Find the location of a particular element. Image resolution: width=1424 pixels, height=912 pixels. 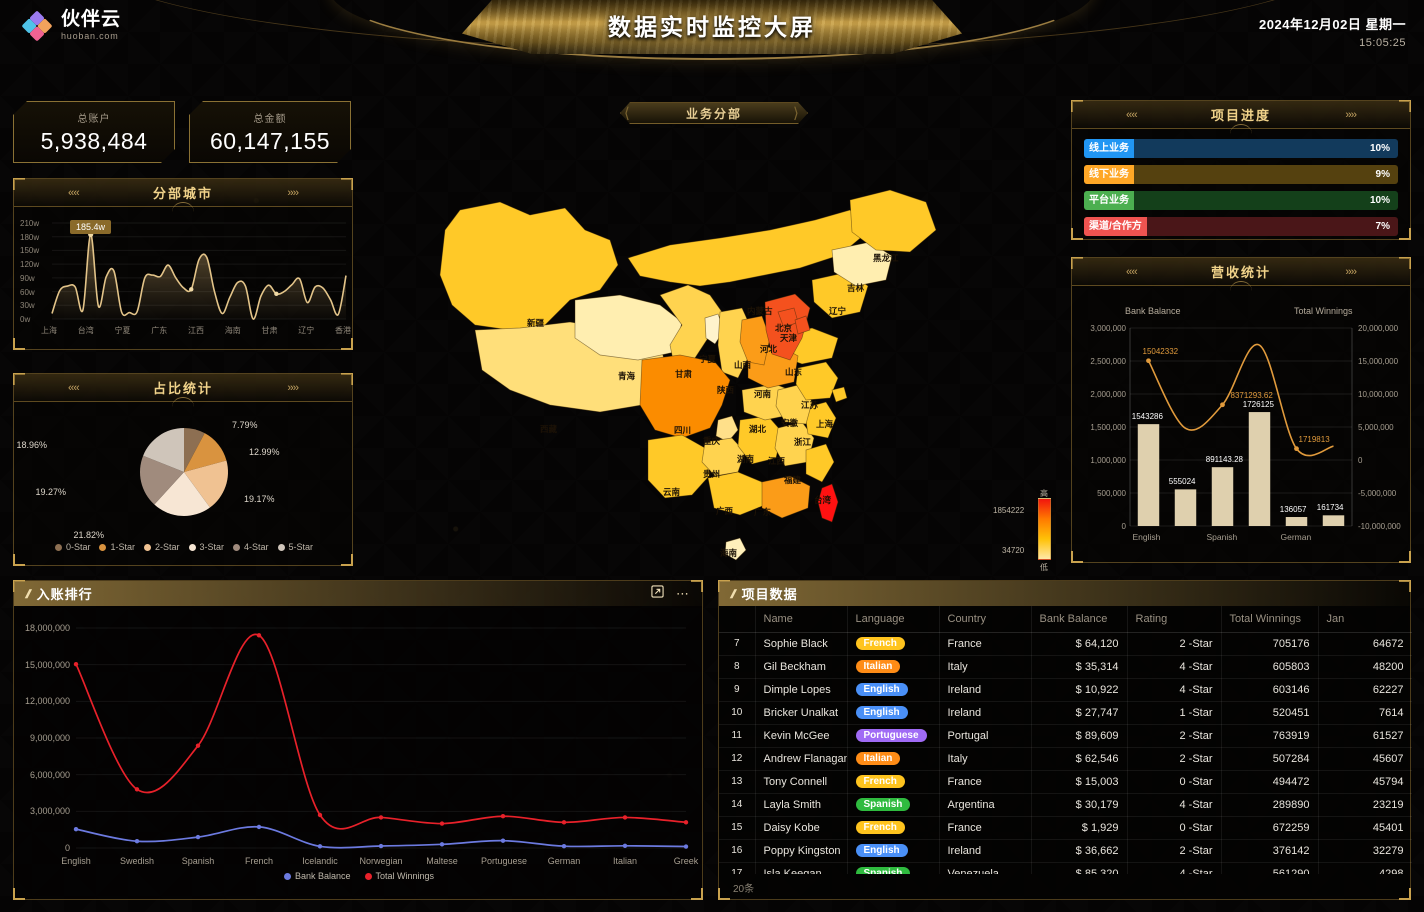

brand-logo: 伙伴云 huoban.com is located at coordinates (71, 25).